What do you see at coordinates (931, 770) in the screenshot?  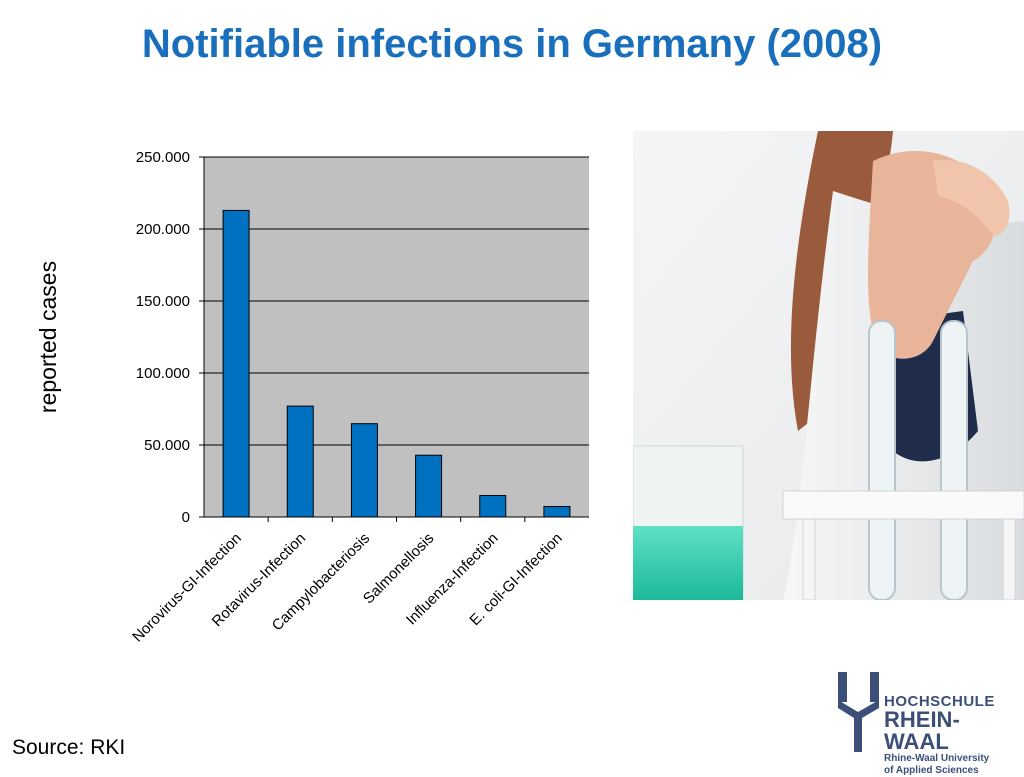 I see `logo-line-applied-sciences: of Applied Sciences` at bounding box center [931, 770].